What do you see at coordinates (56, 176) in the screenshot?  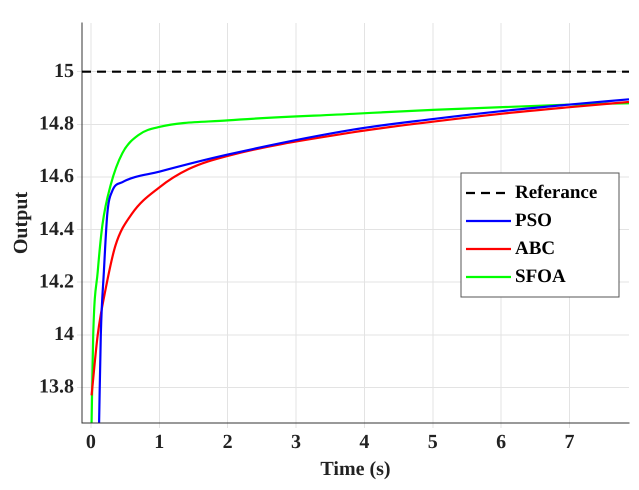 I see `y-tick-label: 14.6` at bounding box center [56, 176].